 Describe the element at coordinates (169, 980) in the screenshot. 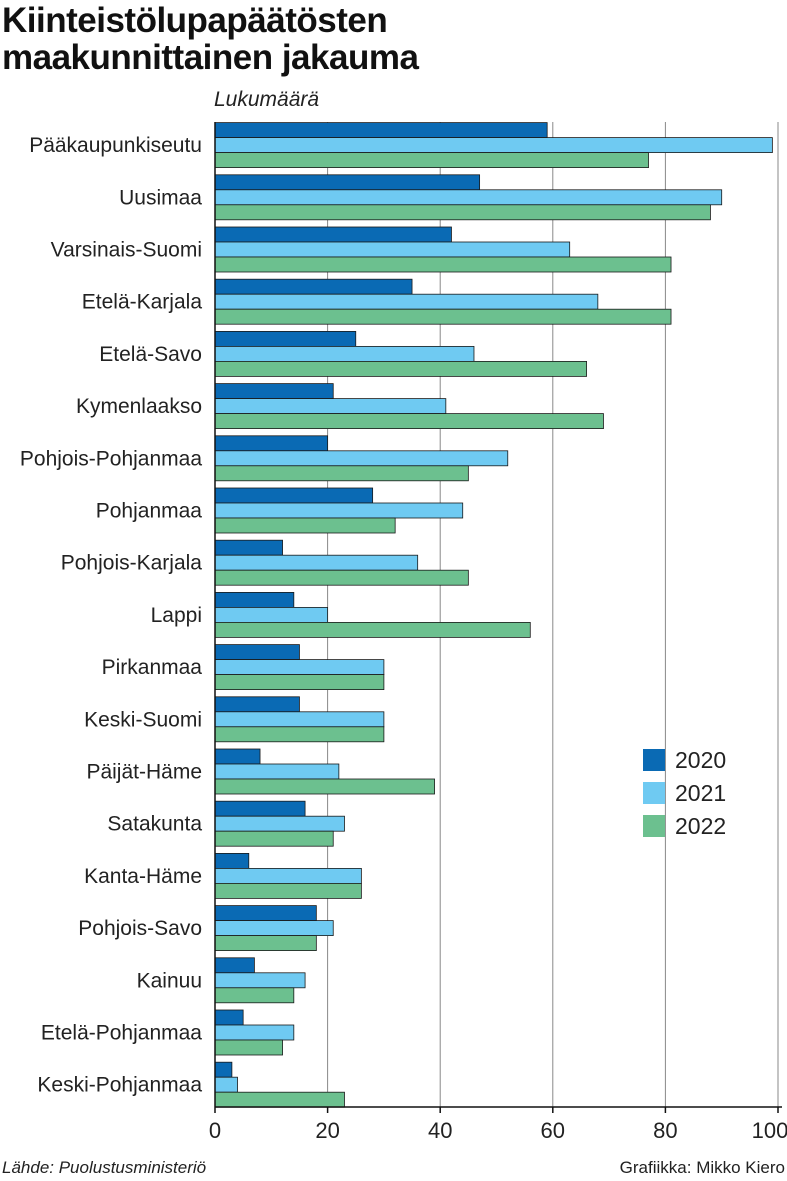

I see `category-label: Kainuu` at that location.